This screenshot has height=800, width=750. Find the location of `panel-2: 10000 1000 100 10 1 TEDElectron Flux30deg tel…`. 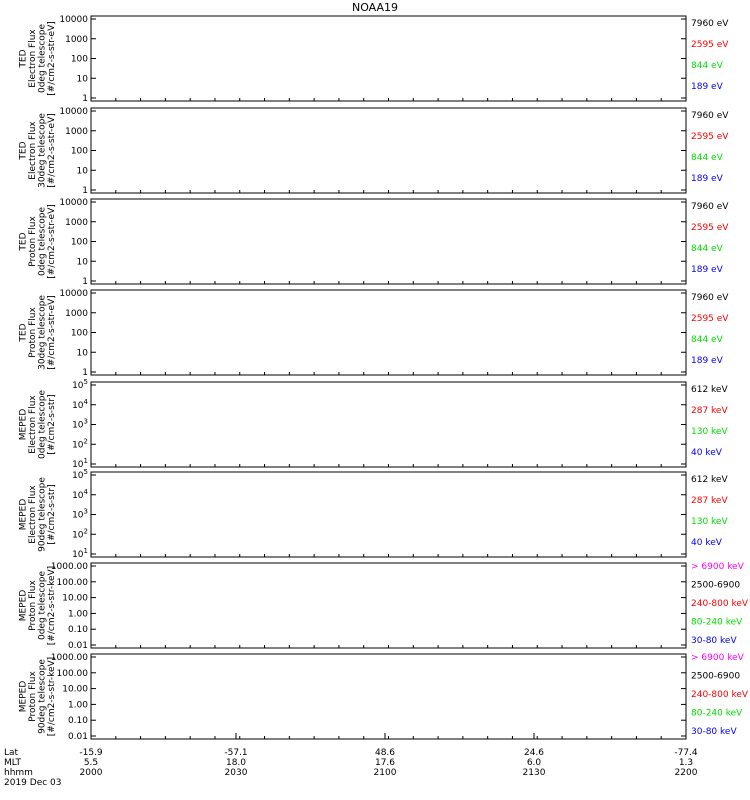

panel-2: 10000 1000 100 10 1 TEDElectron Flux30deg tel… is located at coordinates (374, 151).